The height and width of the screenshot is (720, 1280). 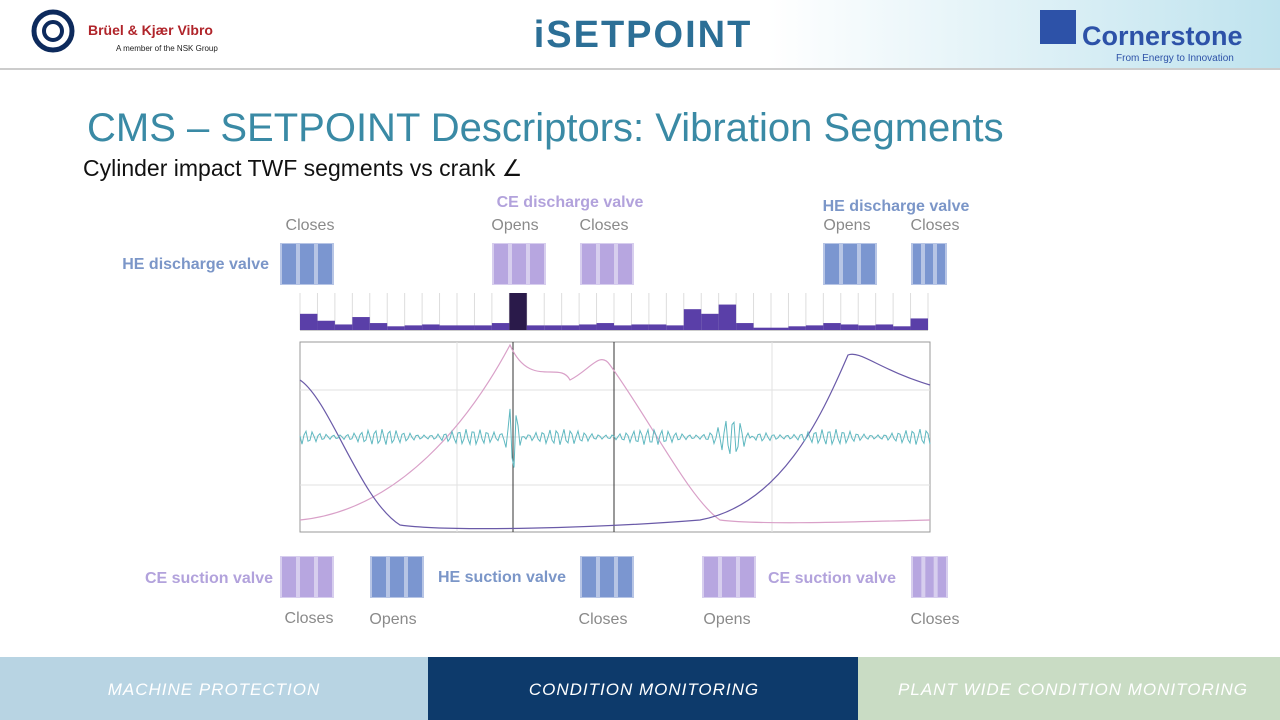 I want to click on logo, so click(x=53, y=31).